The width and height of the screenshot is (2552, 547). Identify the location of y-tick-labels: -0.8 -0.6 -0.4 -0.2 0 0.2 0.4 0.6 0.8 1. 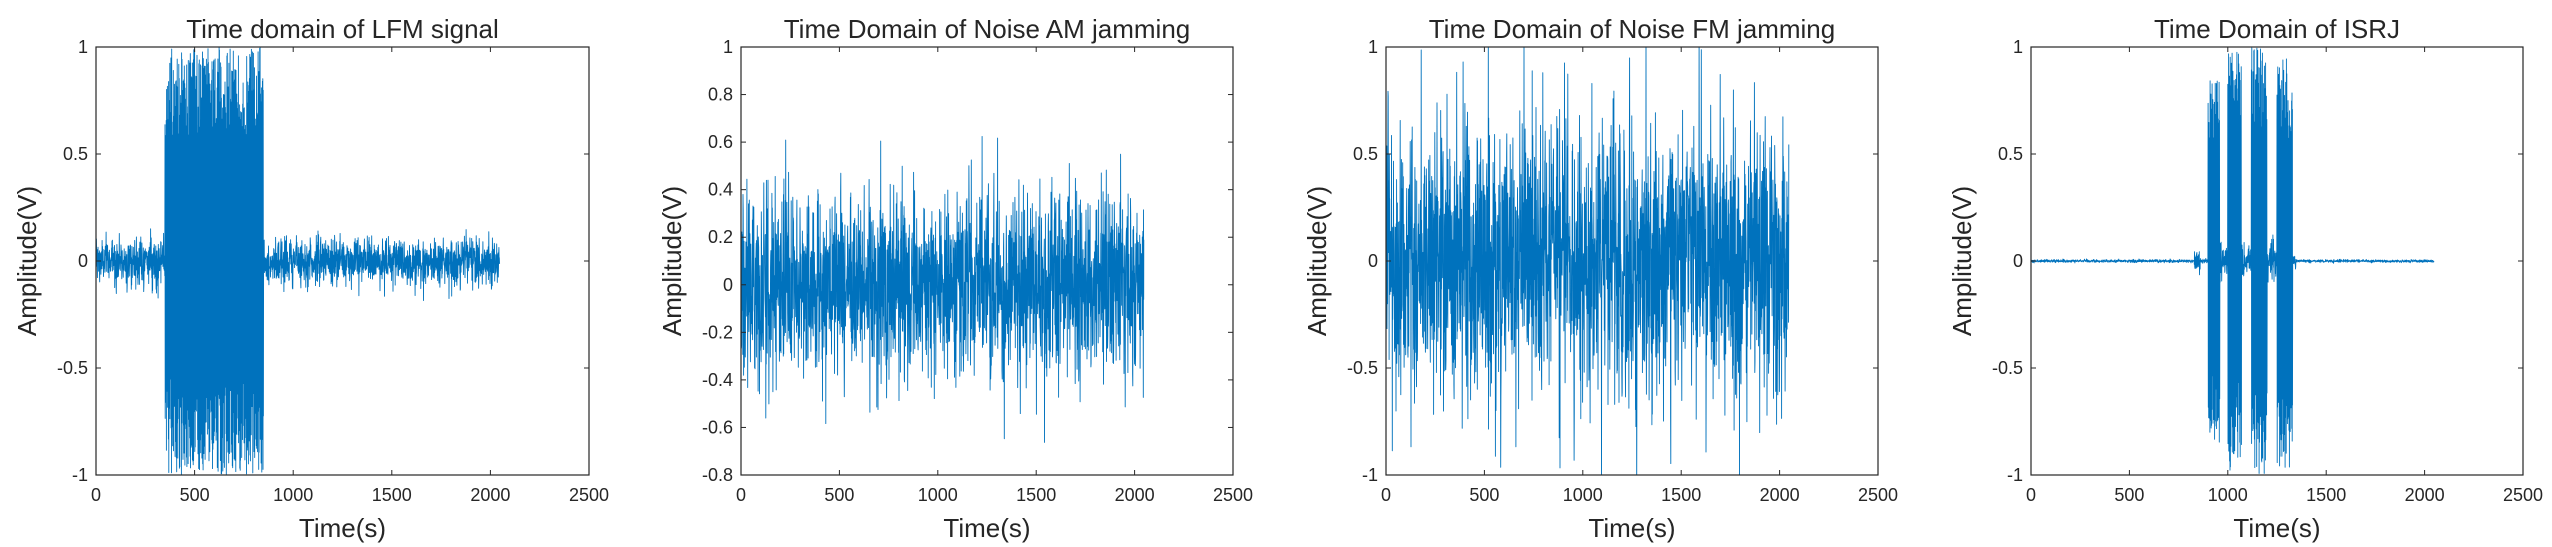
(717, 261).